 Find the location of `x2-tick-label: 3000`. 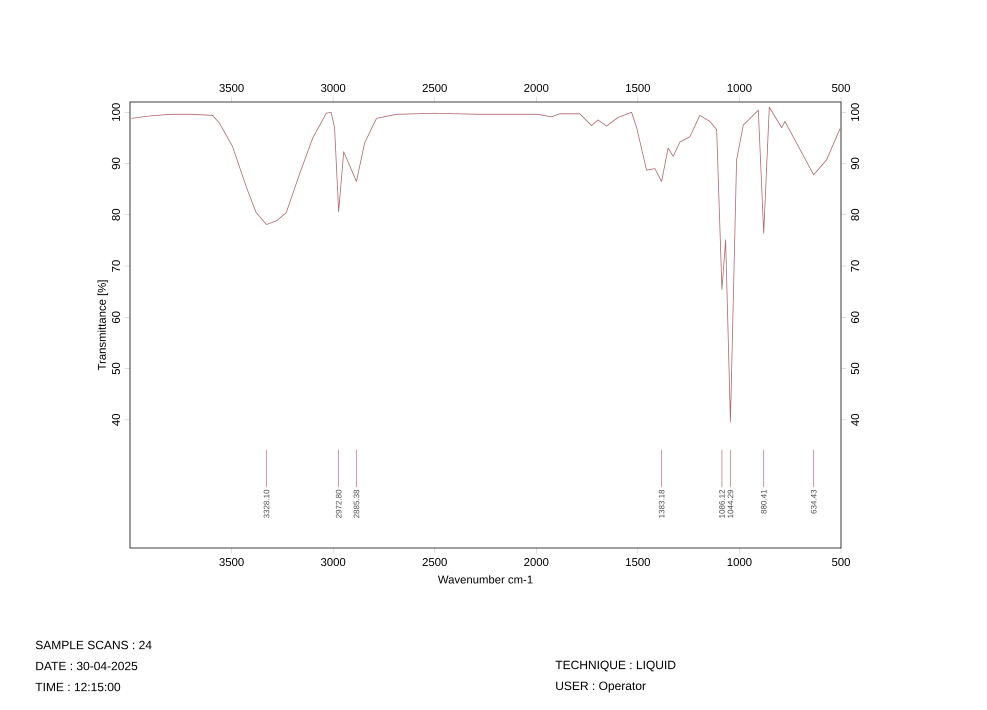

x2-tick-label: 3000 is located at coordinates (333, 562).